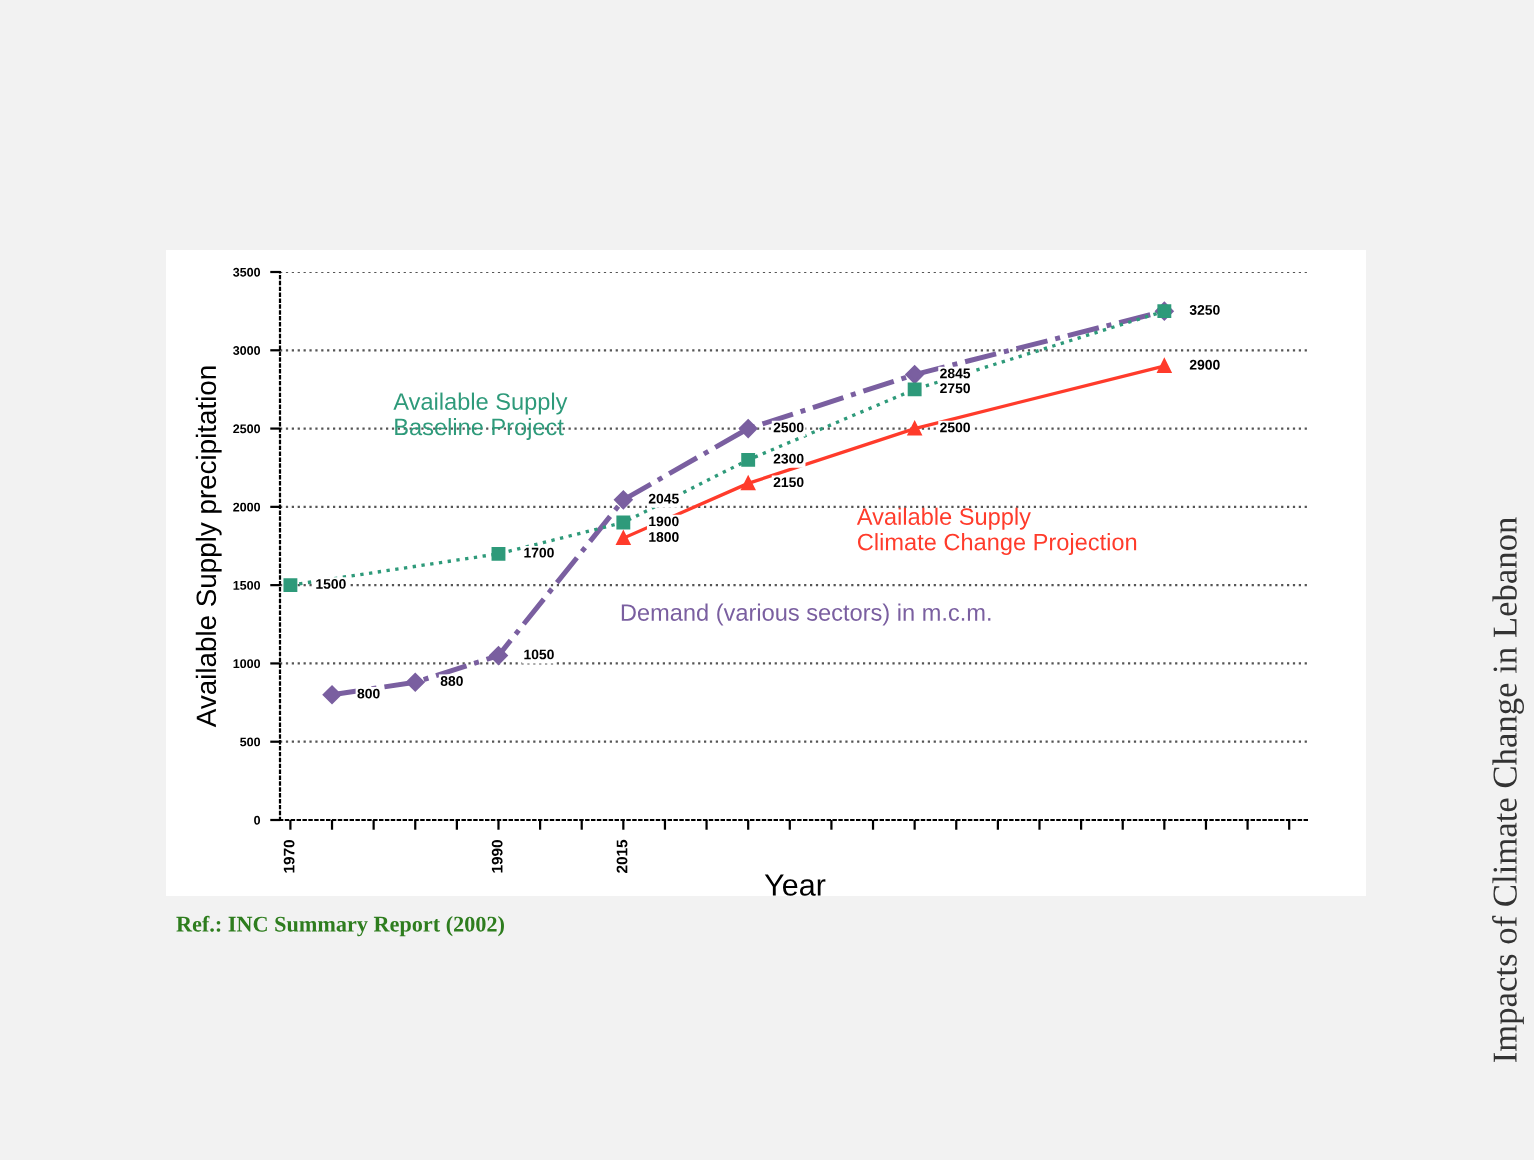 This screenshot has width=1534, height=1160. Describe the element at coordinates (480, 416) in the screenshot. I see `text: Available Supply Baseline Project` at that location.